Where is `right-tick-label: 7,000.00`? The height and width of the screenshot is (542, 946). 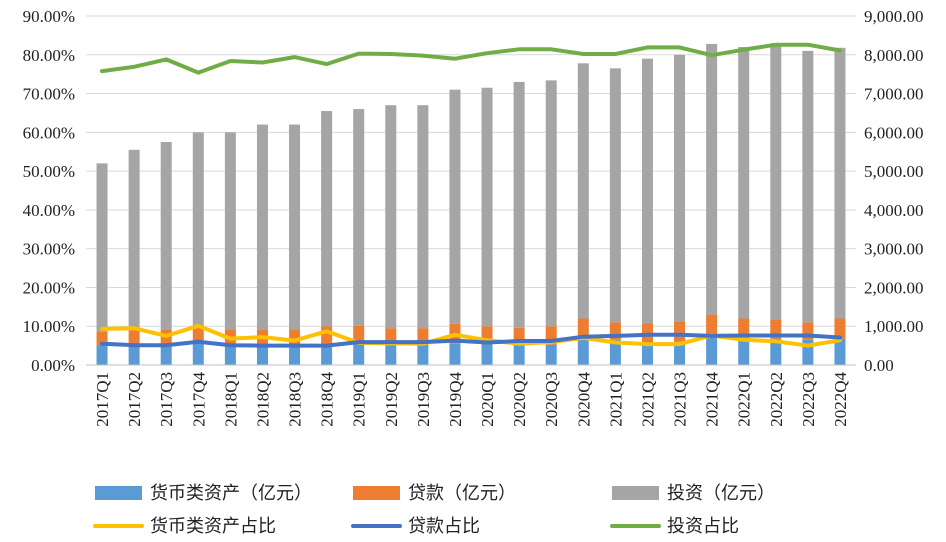 right-tick-label: 7,000.00 is located at coordinates (894, 94).